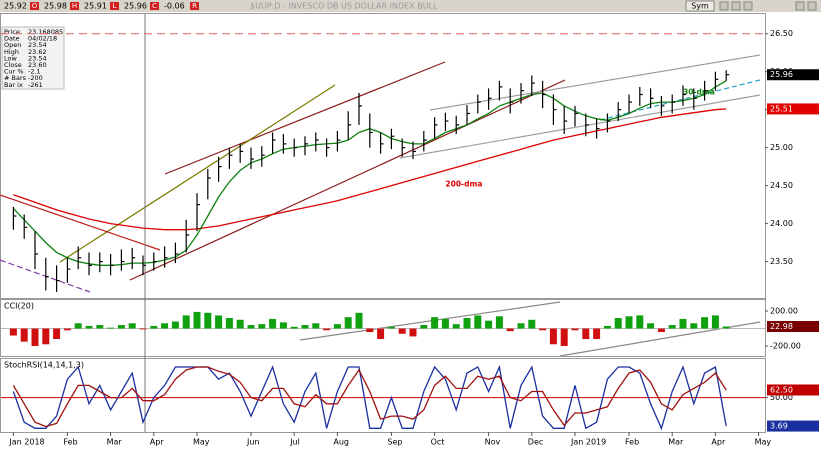 The image size is (821, 449). Describe the element at coordinates (35, 85) in the screenshot. I see `info-value: -261` at that location.